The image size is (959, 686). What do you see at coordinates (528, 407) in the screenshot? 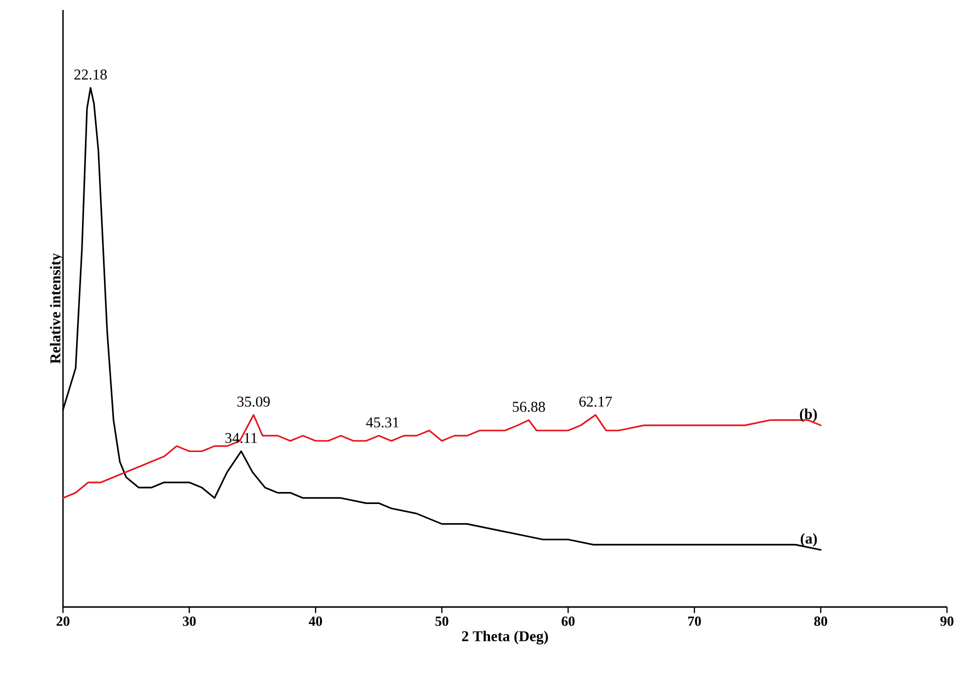
I see `annotation: 56.88` at bounding box center [528, 407].